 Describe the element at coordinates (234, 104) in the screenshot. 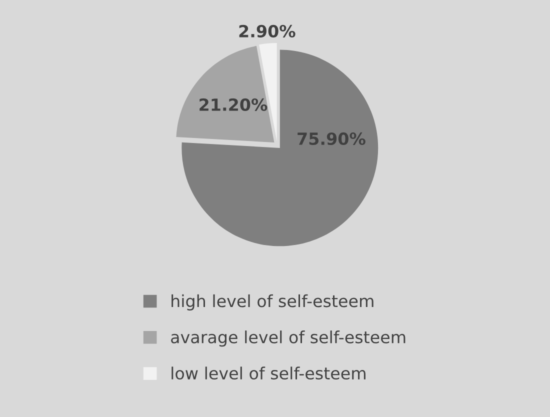

I see `data-label: 21.20%` at that location.